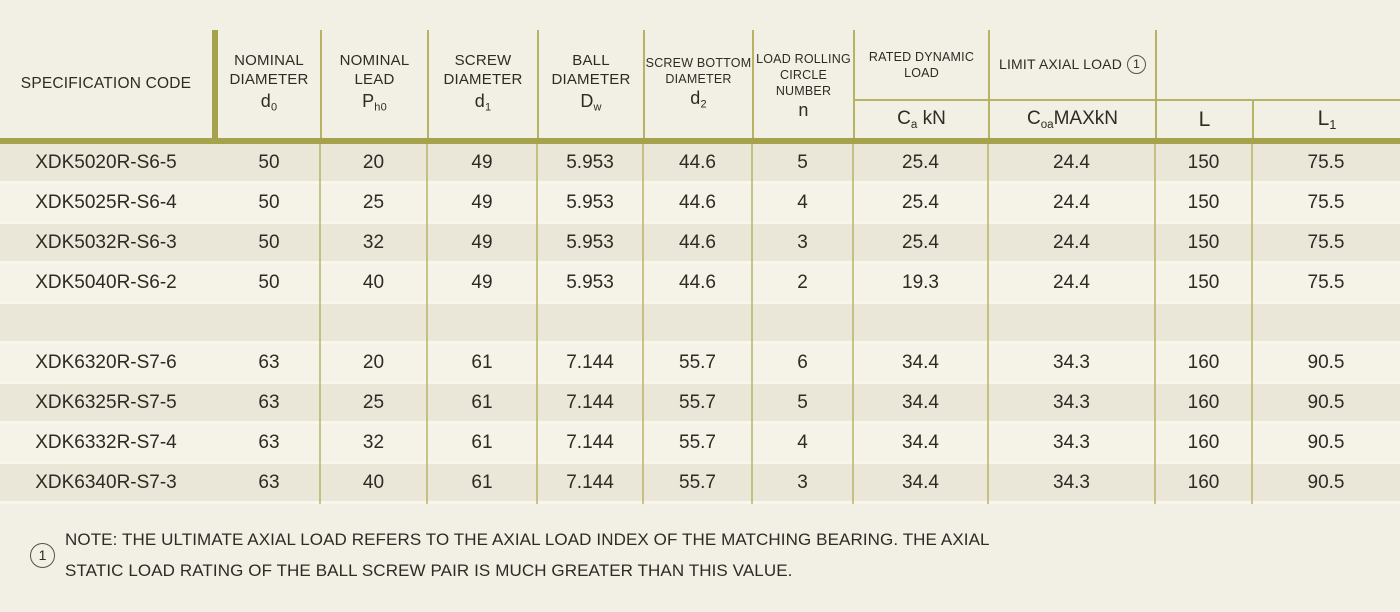 The image size is (1400, 612). Describe the element at coordinates (374, 102) in the screenshot. I see `symbol-ph0: Ph0` at that location.